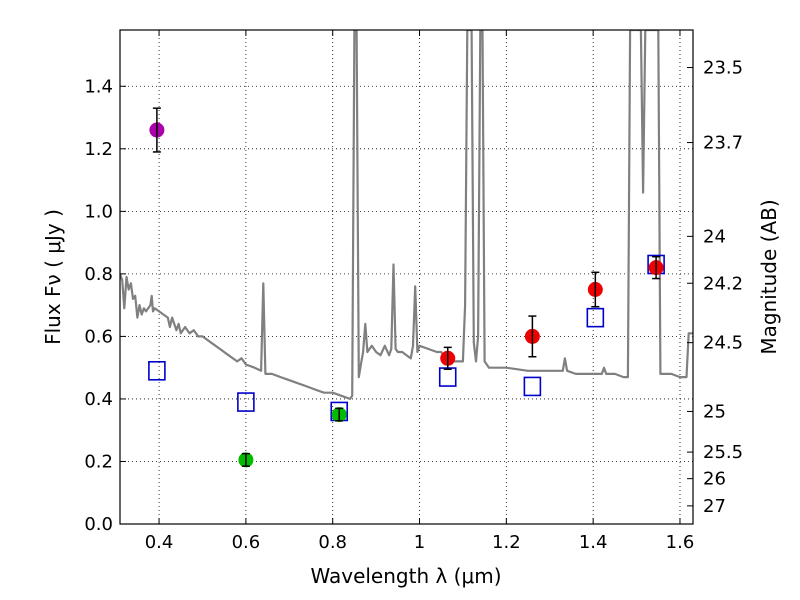 The image size is (800, 600). What do you see at coordinates (405, 576) in the screenshot?
I see `x-axis-title: Wavelength λ (μm)` at bounding box center [405, 576].